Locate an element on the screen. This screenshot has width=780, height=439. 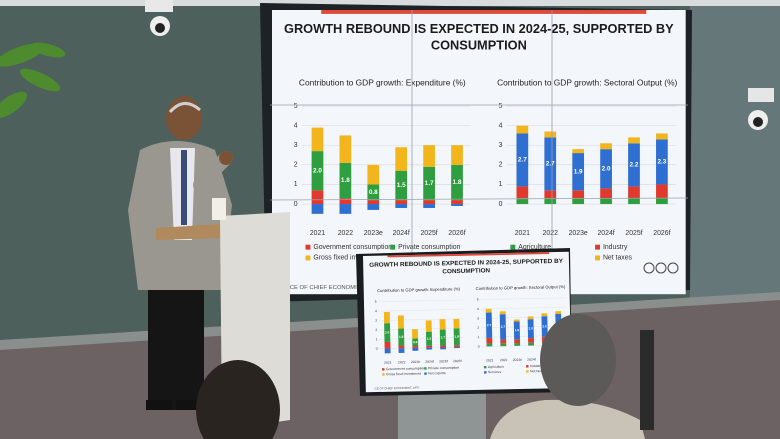
y-tick-label: 1 is located at coordinates (377, 339).